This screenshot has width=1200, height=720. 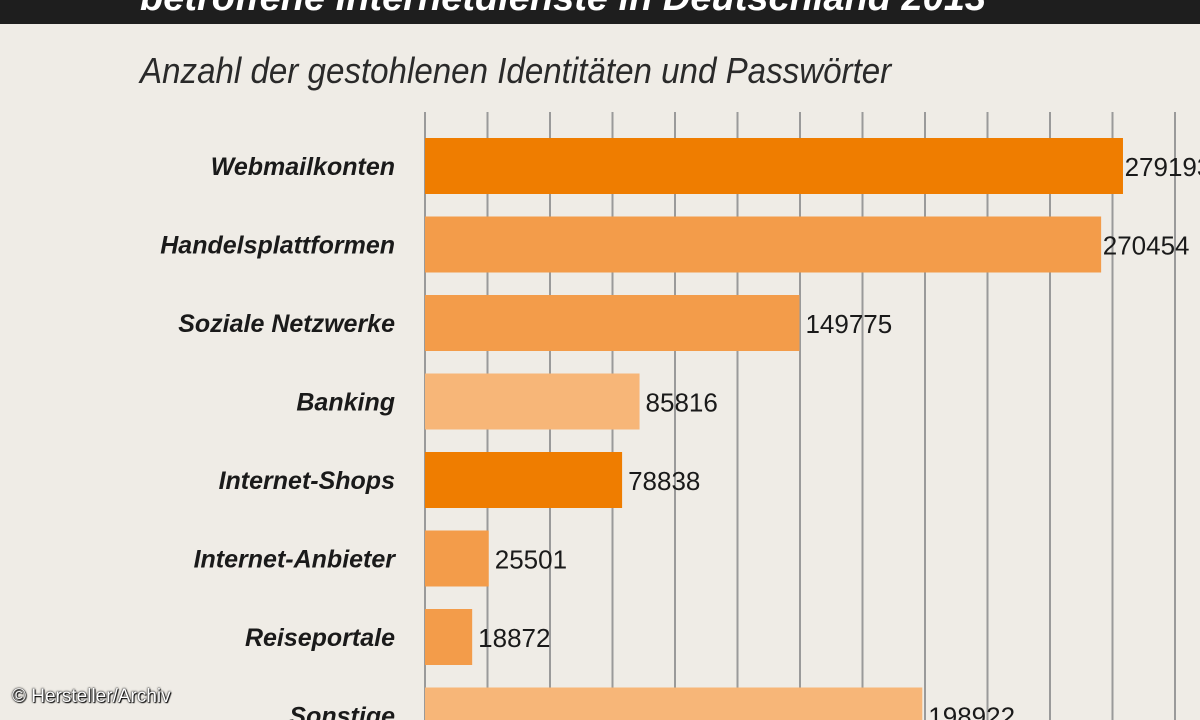 I want to click on category-label: Soziale Netzwerke, so click(x=286, y=324).